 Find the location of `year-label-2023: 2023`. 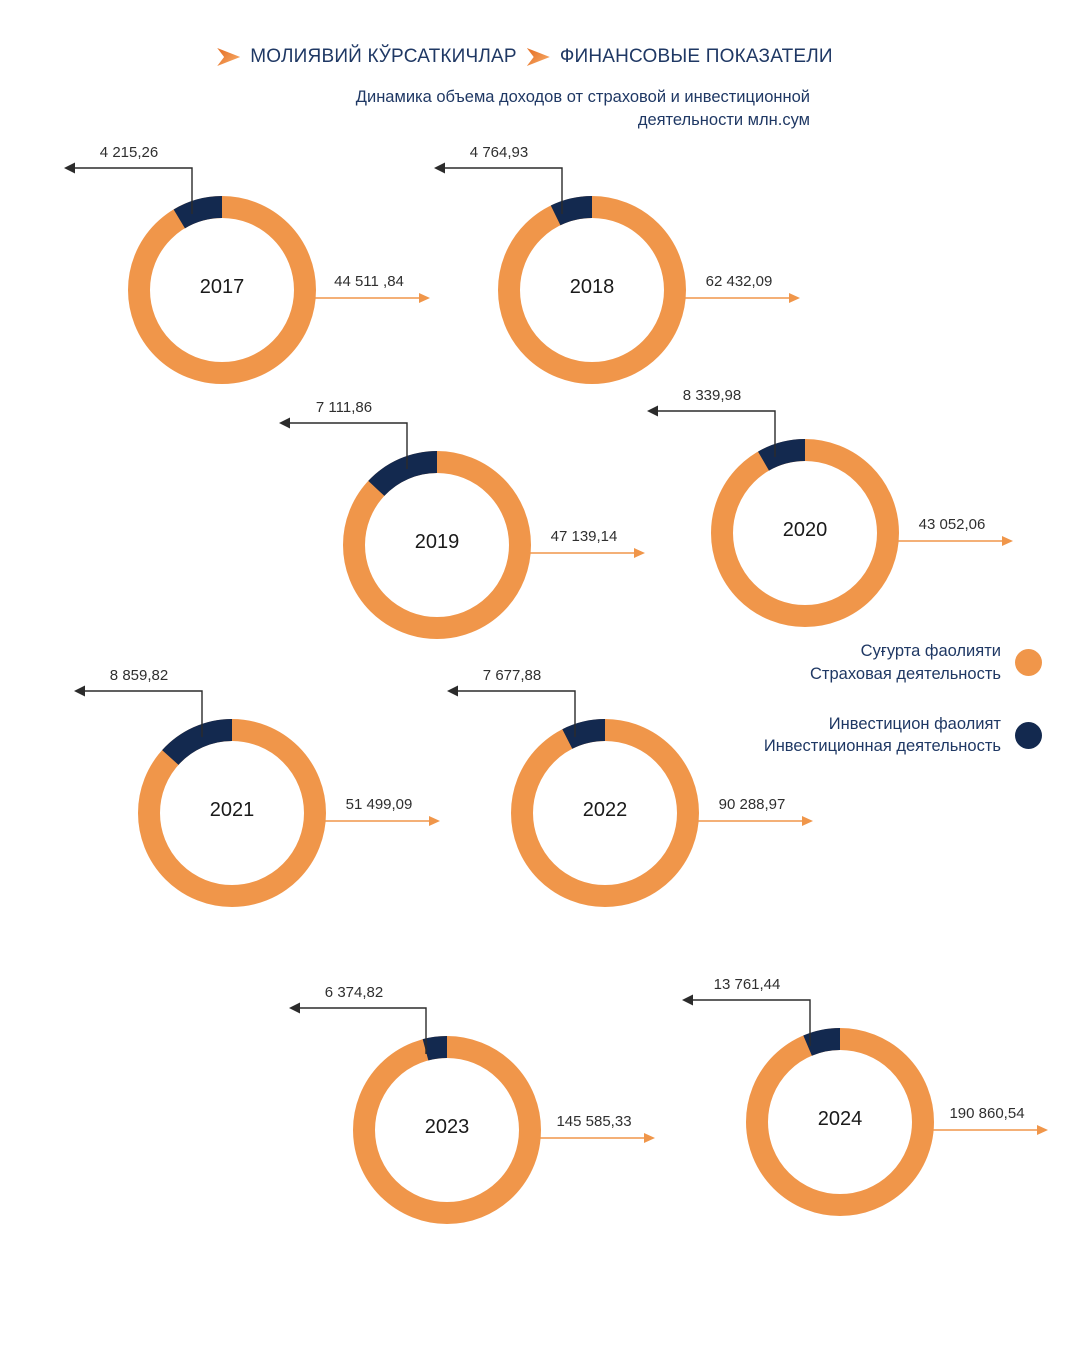

year-label-2023: 2023 is located at coordinates (447, 1127).